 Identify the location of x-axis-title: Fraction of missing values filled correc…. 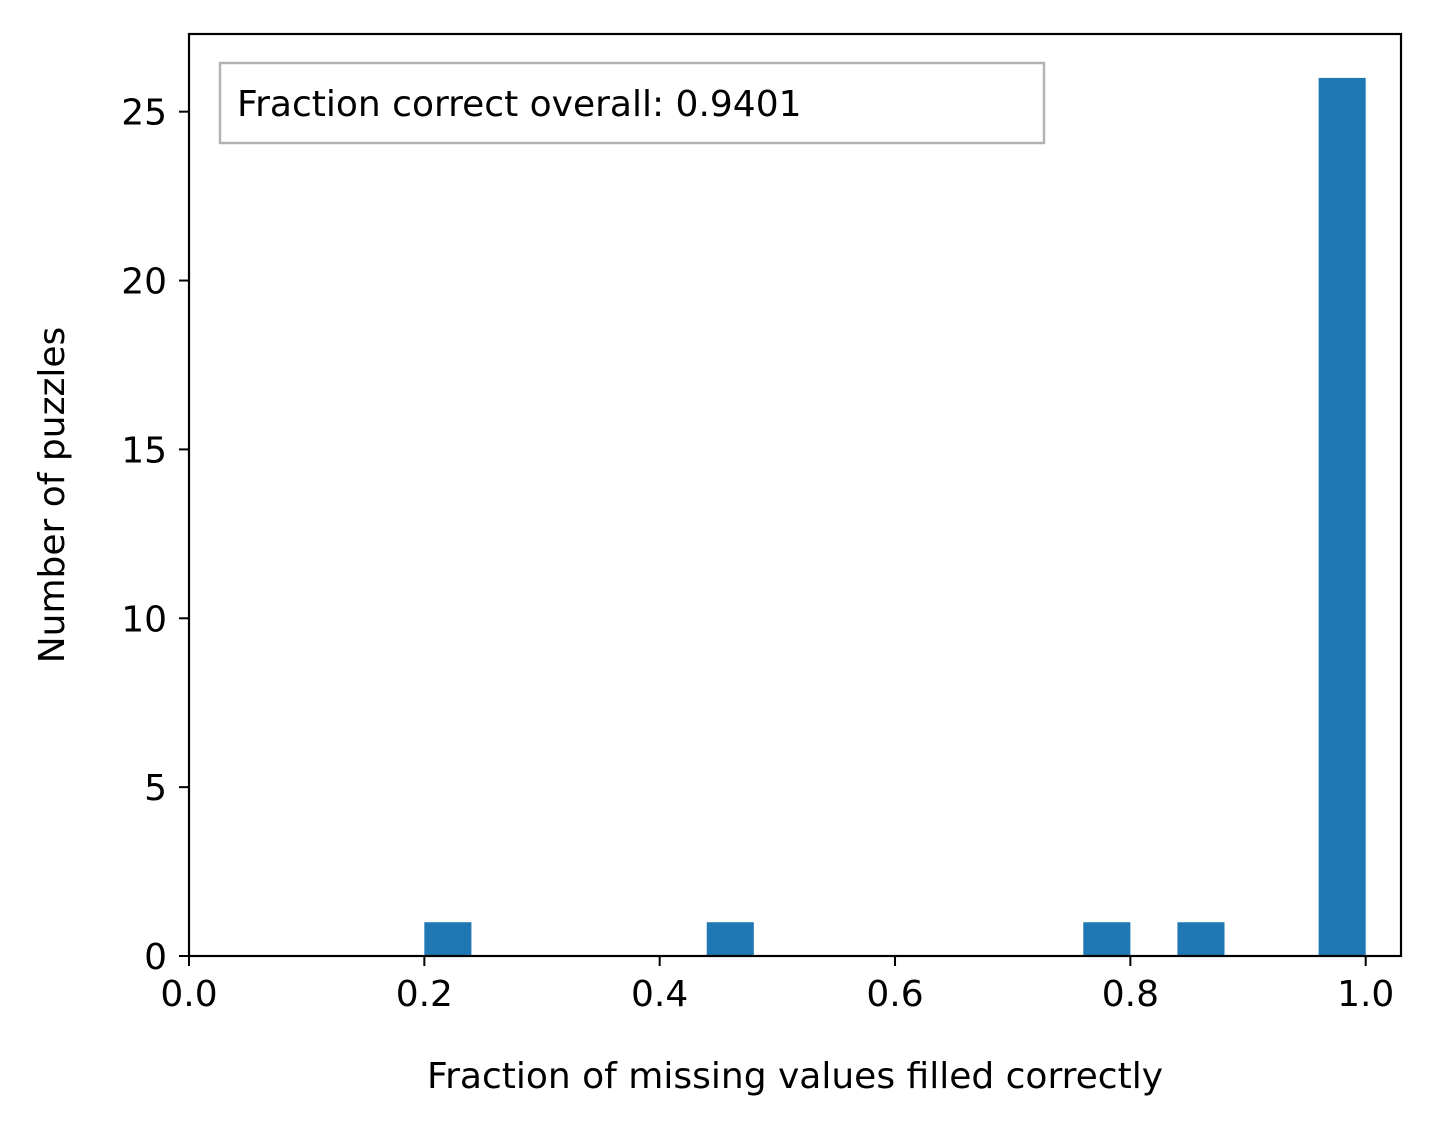
(795, 1076).